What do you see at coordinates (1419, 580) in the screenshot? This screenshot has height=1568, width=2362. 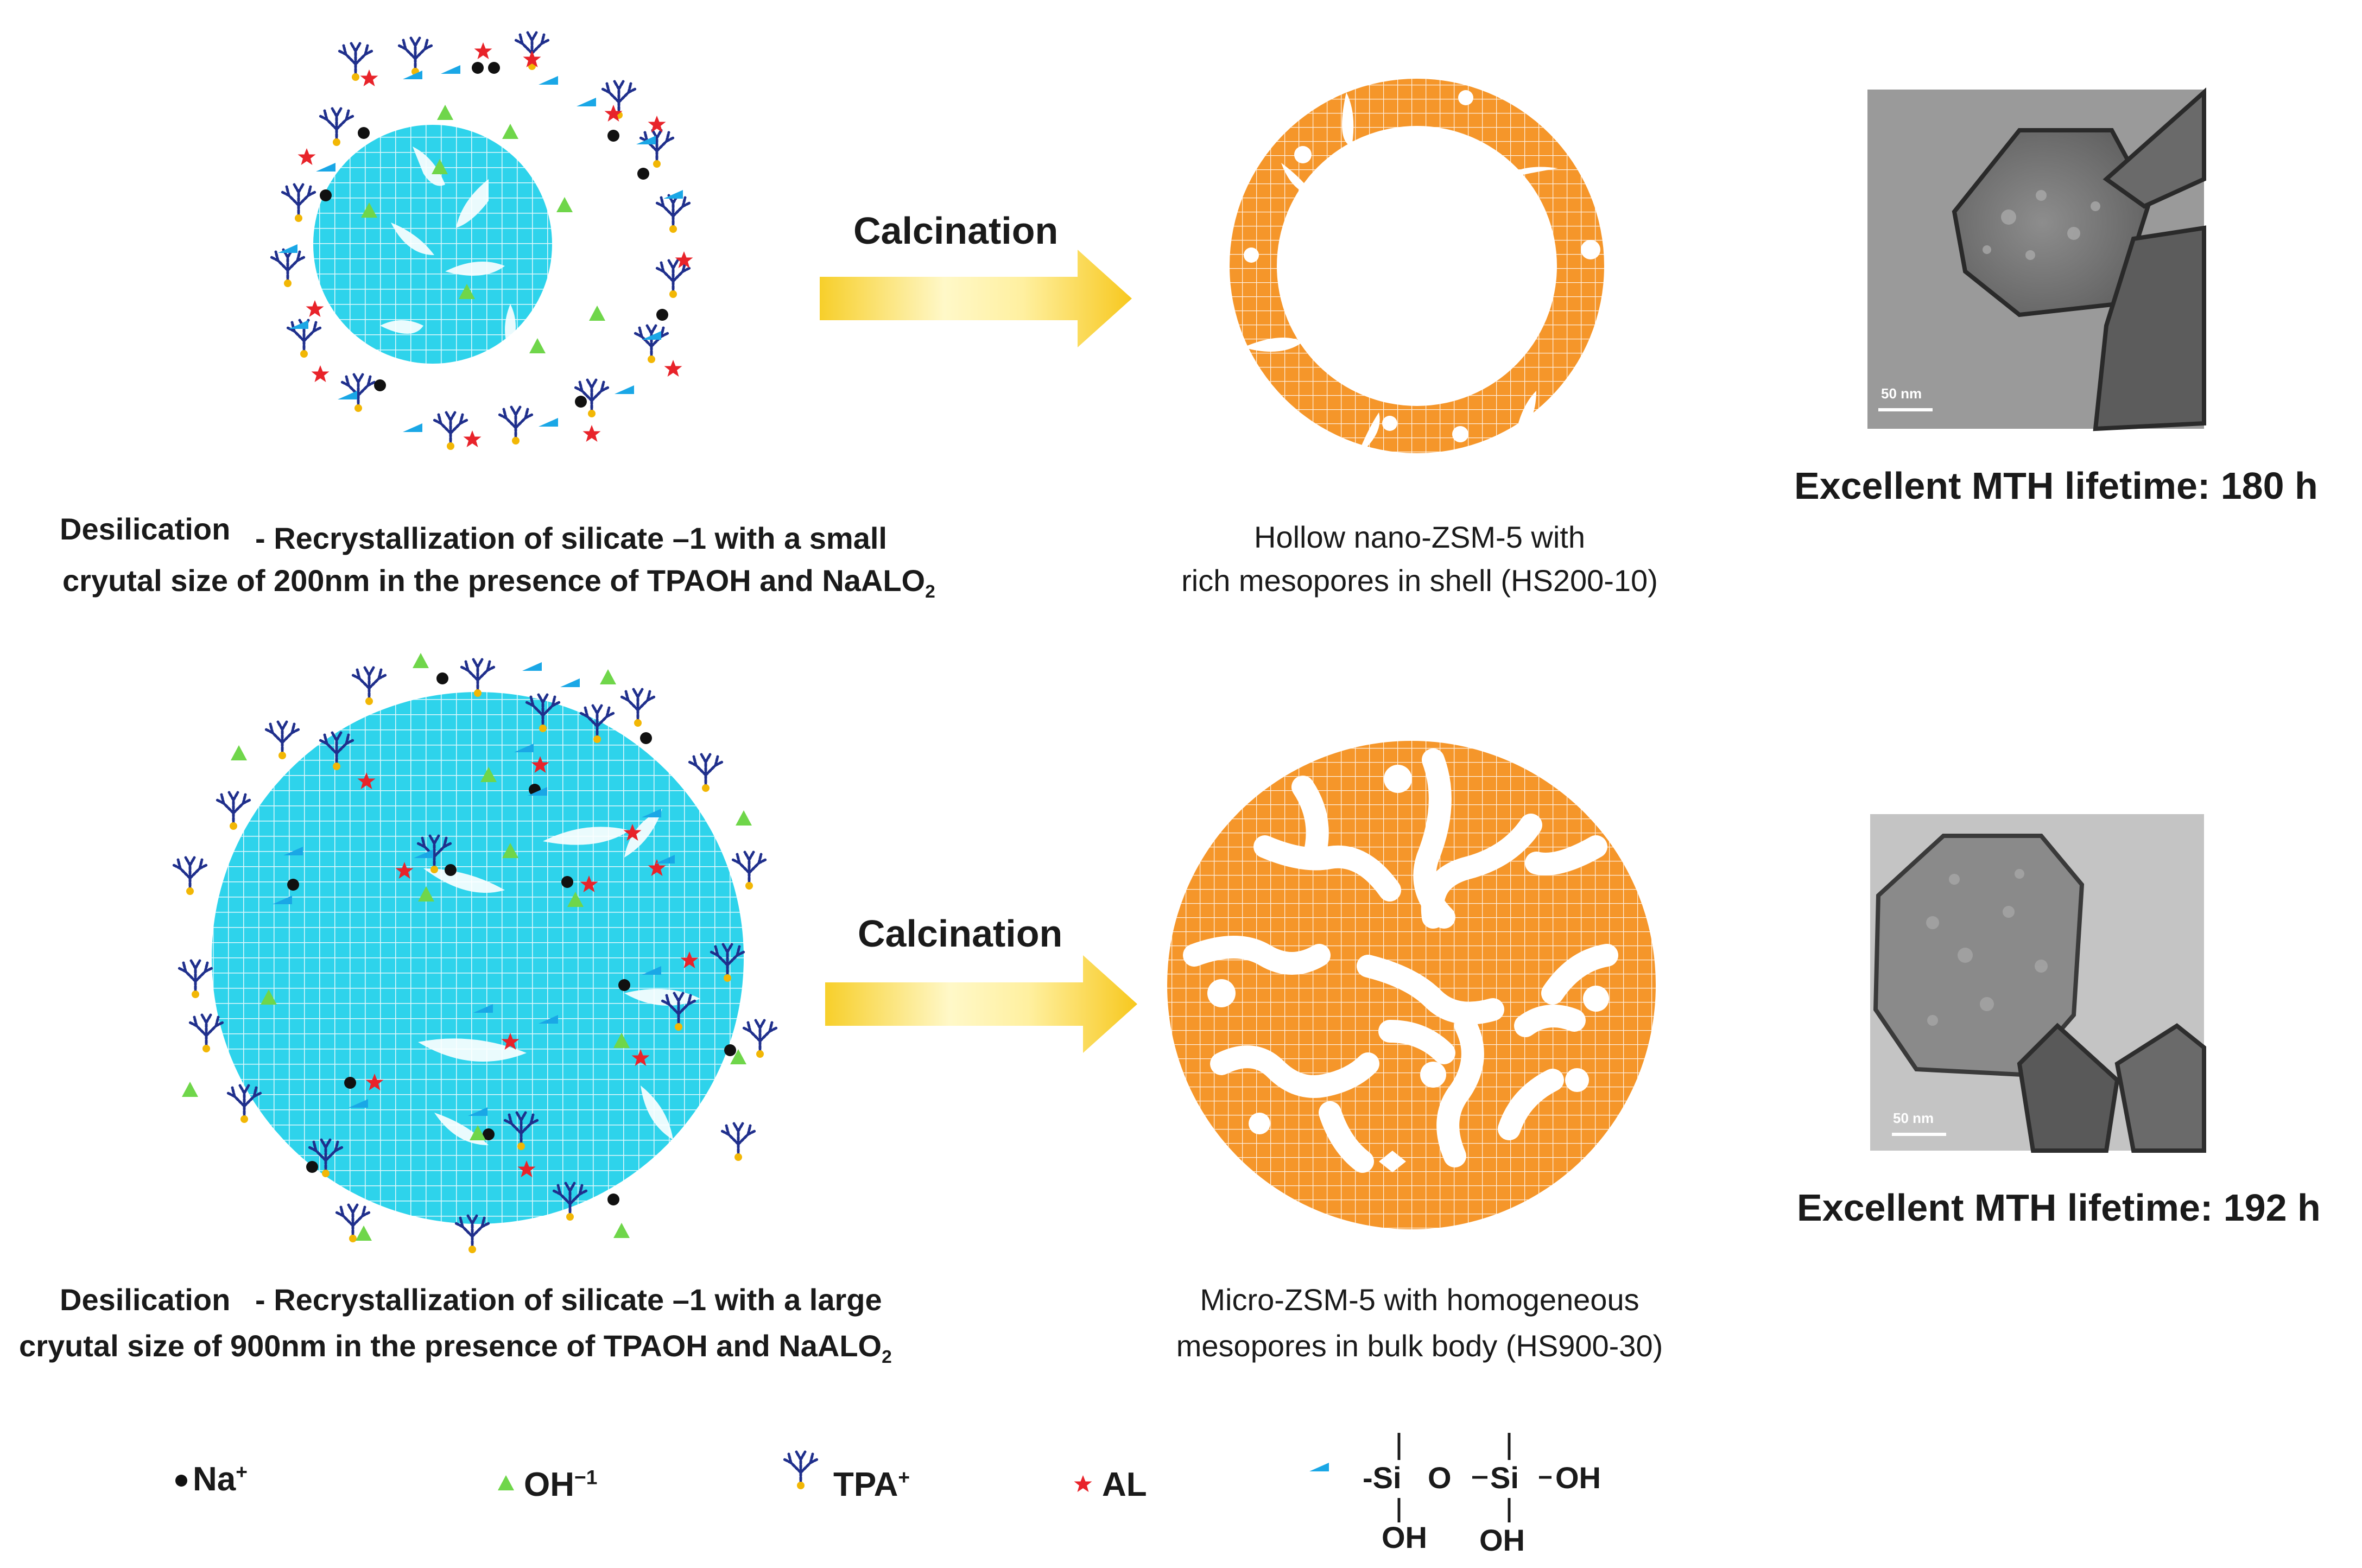 I see `row1-product-line2: rich mesopores in shell (HS200-10)` at bounding box center [1419, 580].